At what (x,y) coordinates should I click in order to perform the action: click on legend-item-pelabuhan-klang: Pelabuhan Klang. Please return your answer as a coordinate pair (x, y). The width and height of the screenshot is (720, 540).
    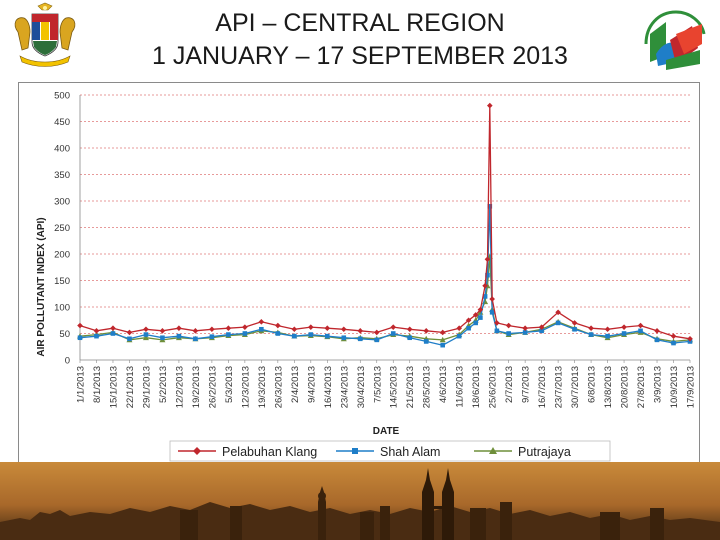
    Looking at the image, I should click on (247, 452).